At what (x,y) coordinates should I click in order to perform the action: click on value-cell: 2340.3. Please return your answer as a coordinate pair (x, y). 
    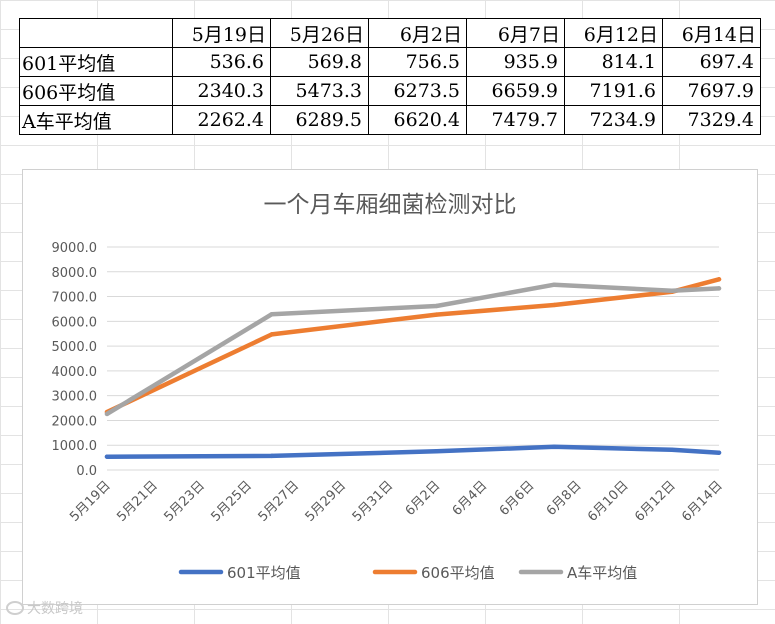
    Looking at the image, I should click on (221, 91).